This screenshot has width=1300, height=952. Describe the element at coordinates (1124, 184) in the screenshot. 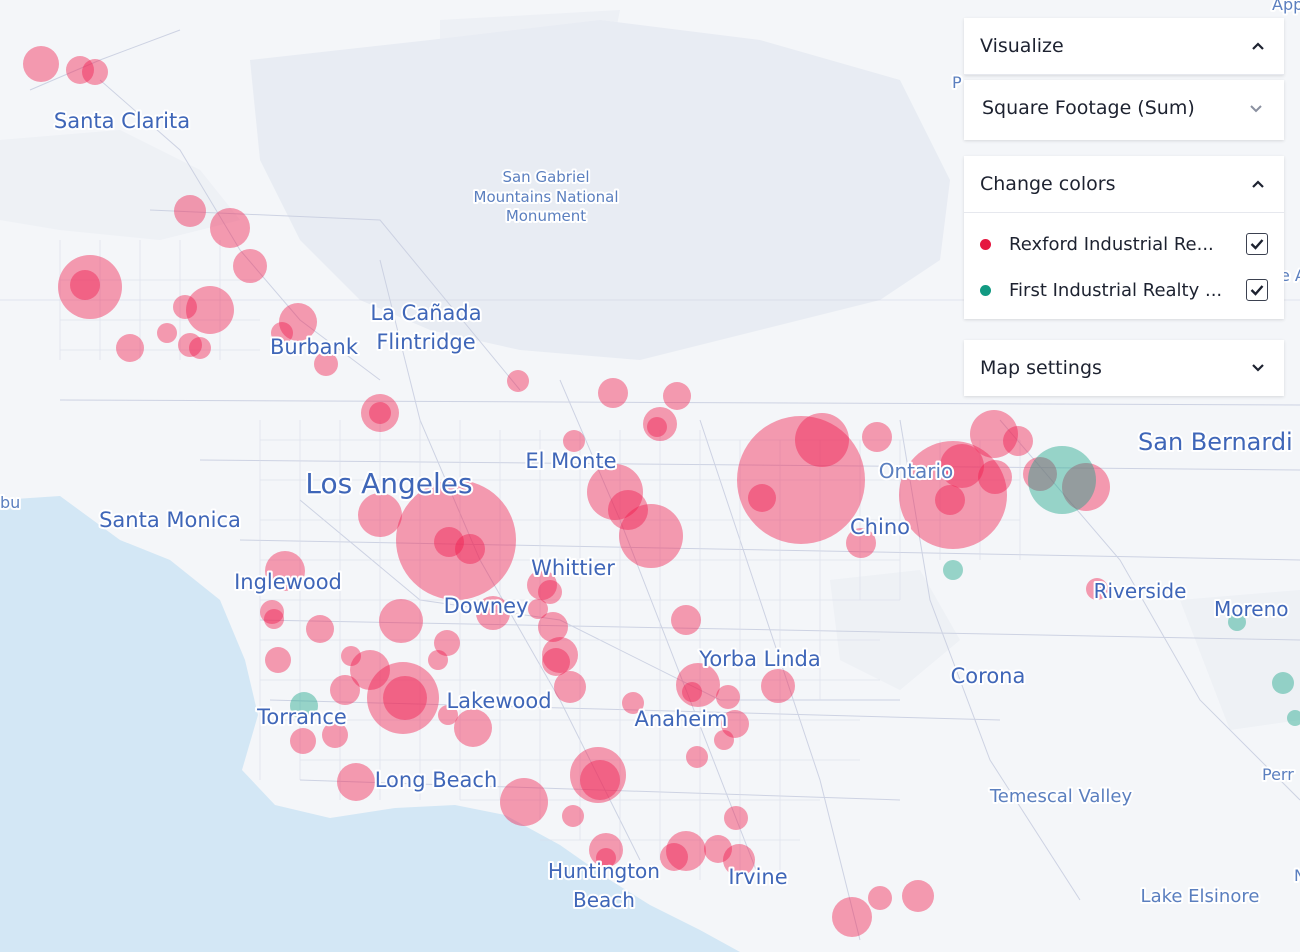

I see `change-colors-header: Change colors` at that location.